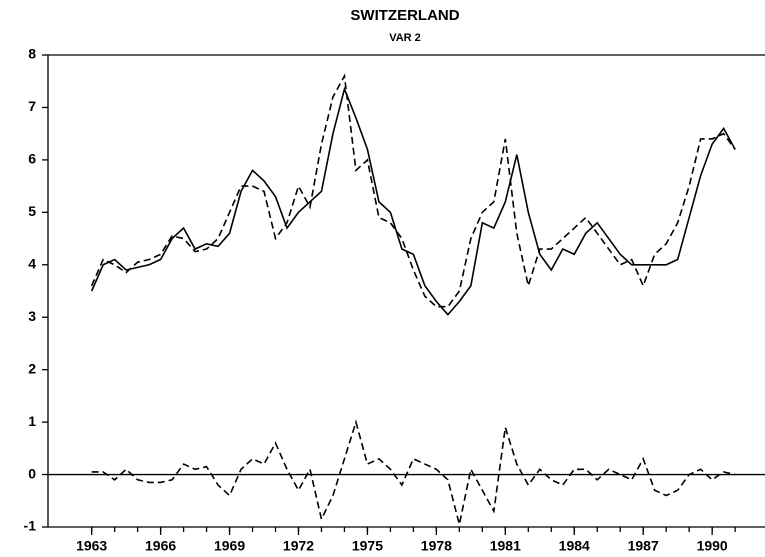 Image resolution: width=765 pixels, height=557 pixels. I want to click on x-tick-label: 1963, so click(91, 546).